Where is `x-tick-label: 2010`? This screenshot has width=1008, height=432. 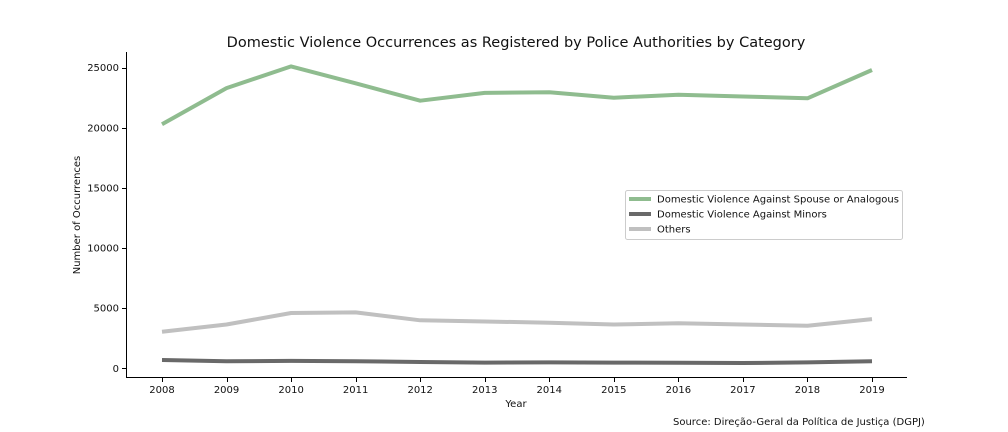
x-tick-label: 2010 is located at coordinates (290, 390).